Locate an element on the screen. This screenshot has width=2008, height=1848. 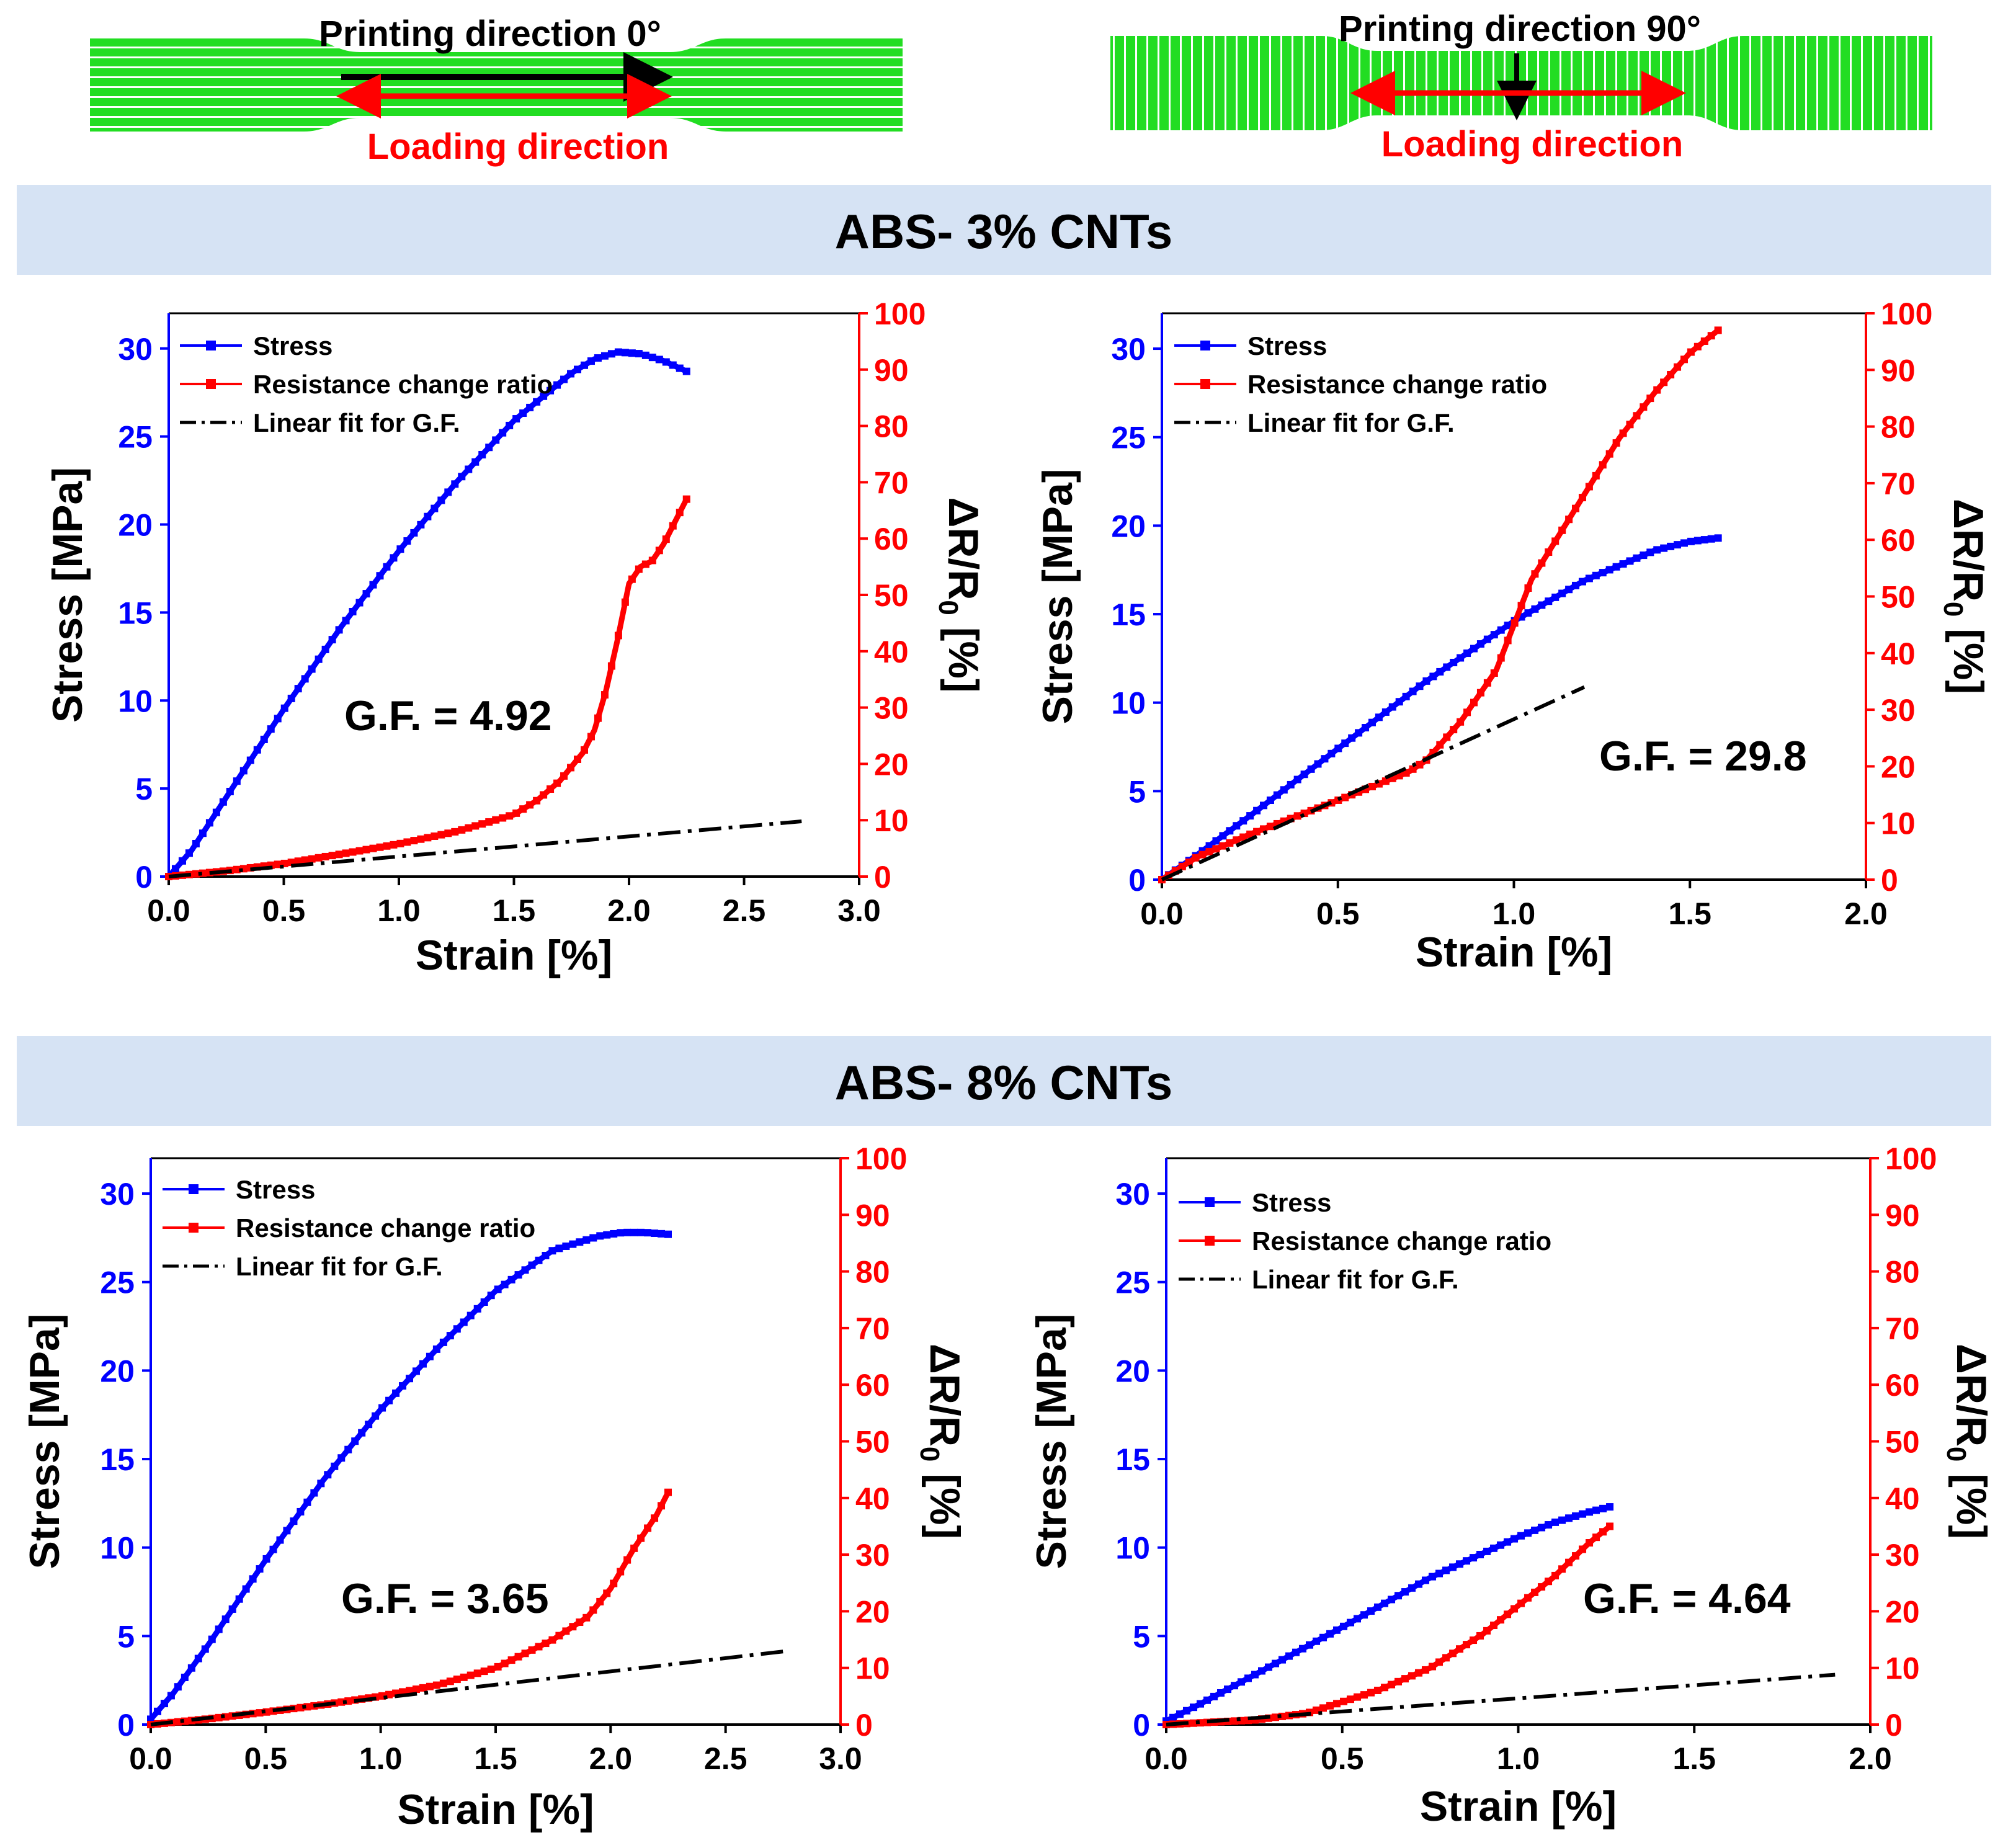
x-tick-label: 1.5 is located at coordinates (1689, 913).